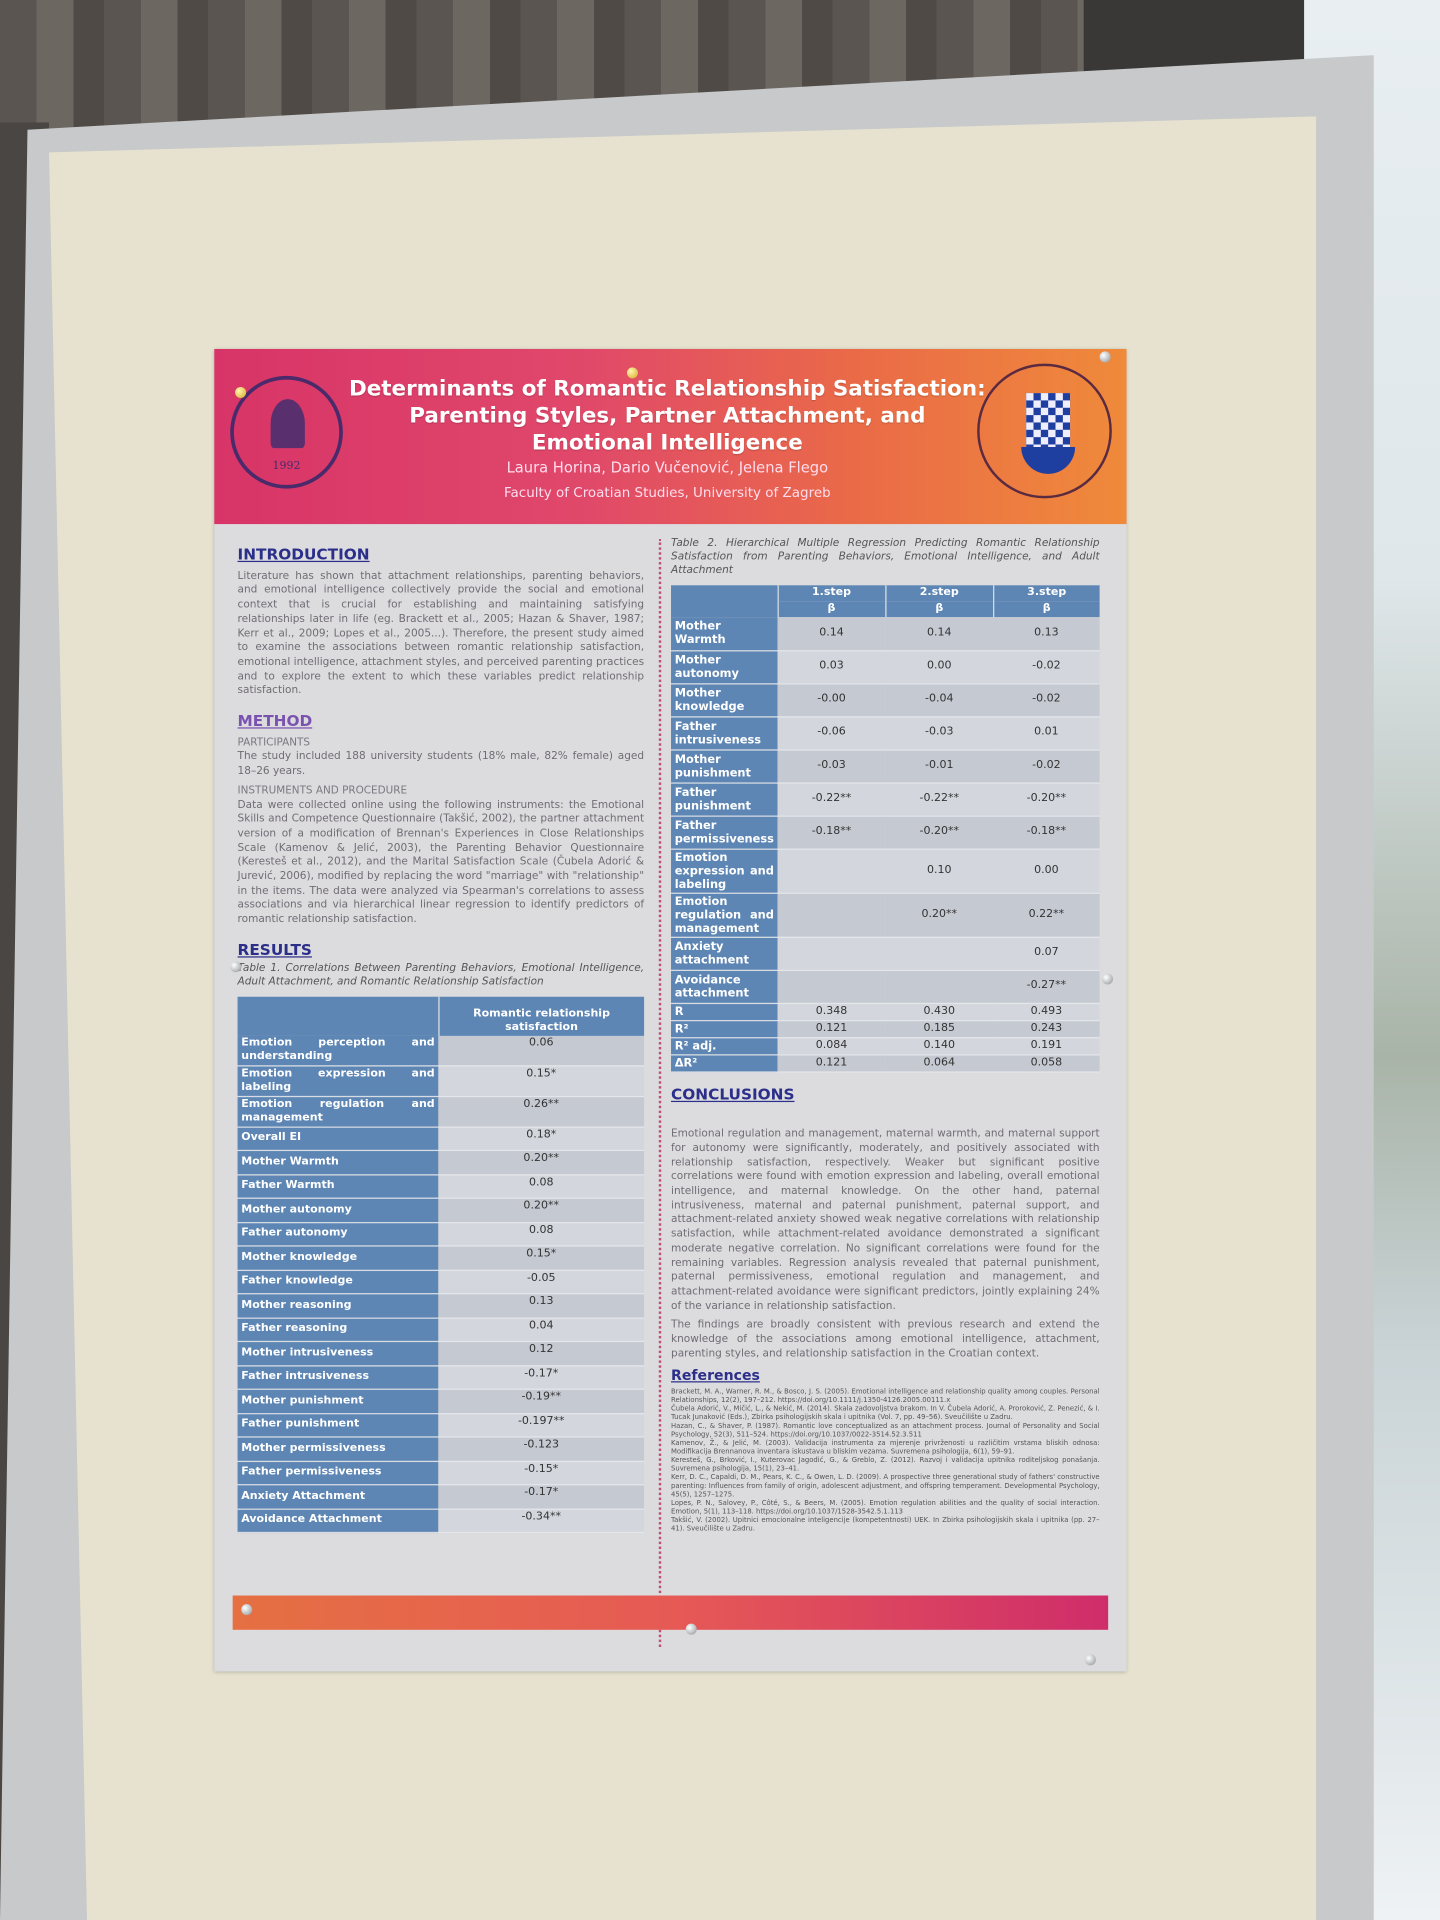  Describe the element at coordinates (831, 593) in the screenshot. I see `step-header: 1.step` at that location.